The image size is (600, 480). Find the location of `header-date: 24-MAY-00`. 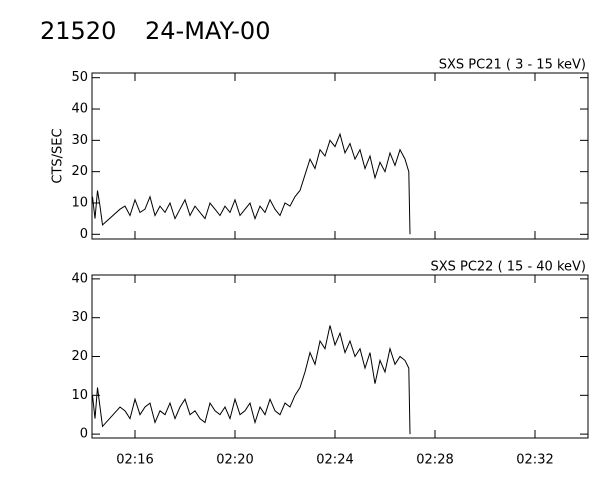

header-date: 24-MAY-00 is located at coordinates (207, 31).